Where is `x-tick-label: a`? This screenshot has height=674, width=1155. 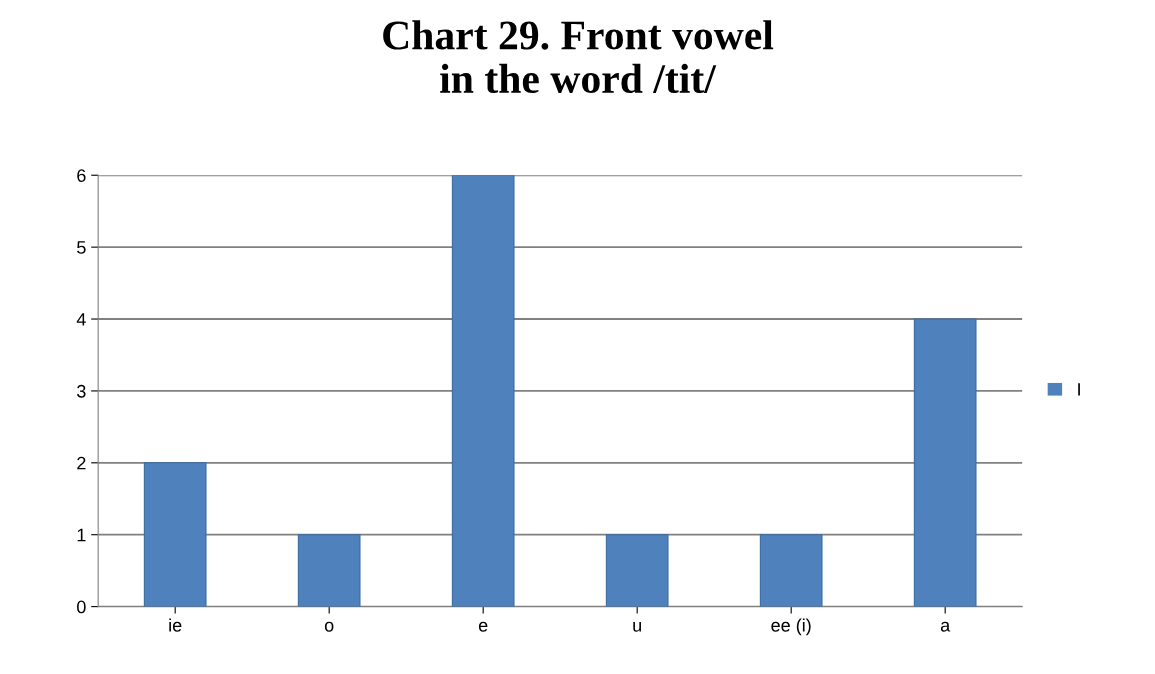 x-tick-label: a is located at coordinates (945, 626).